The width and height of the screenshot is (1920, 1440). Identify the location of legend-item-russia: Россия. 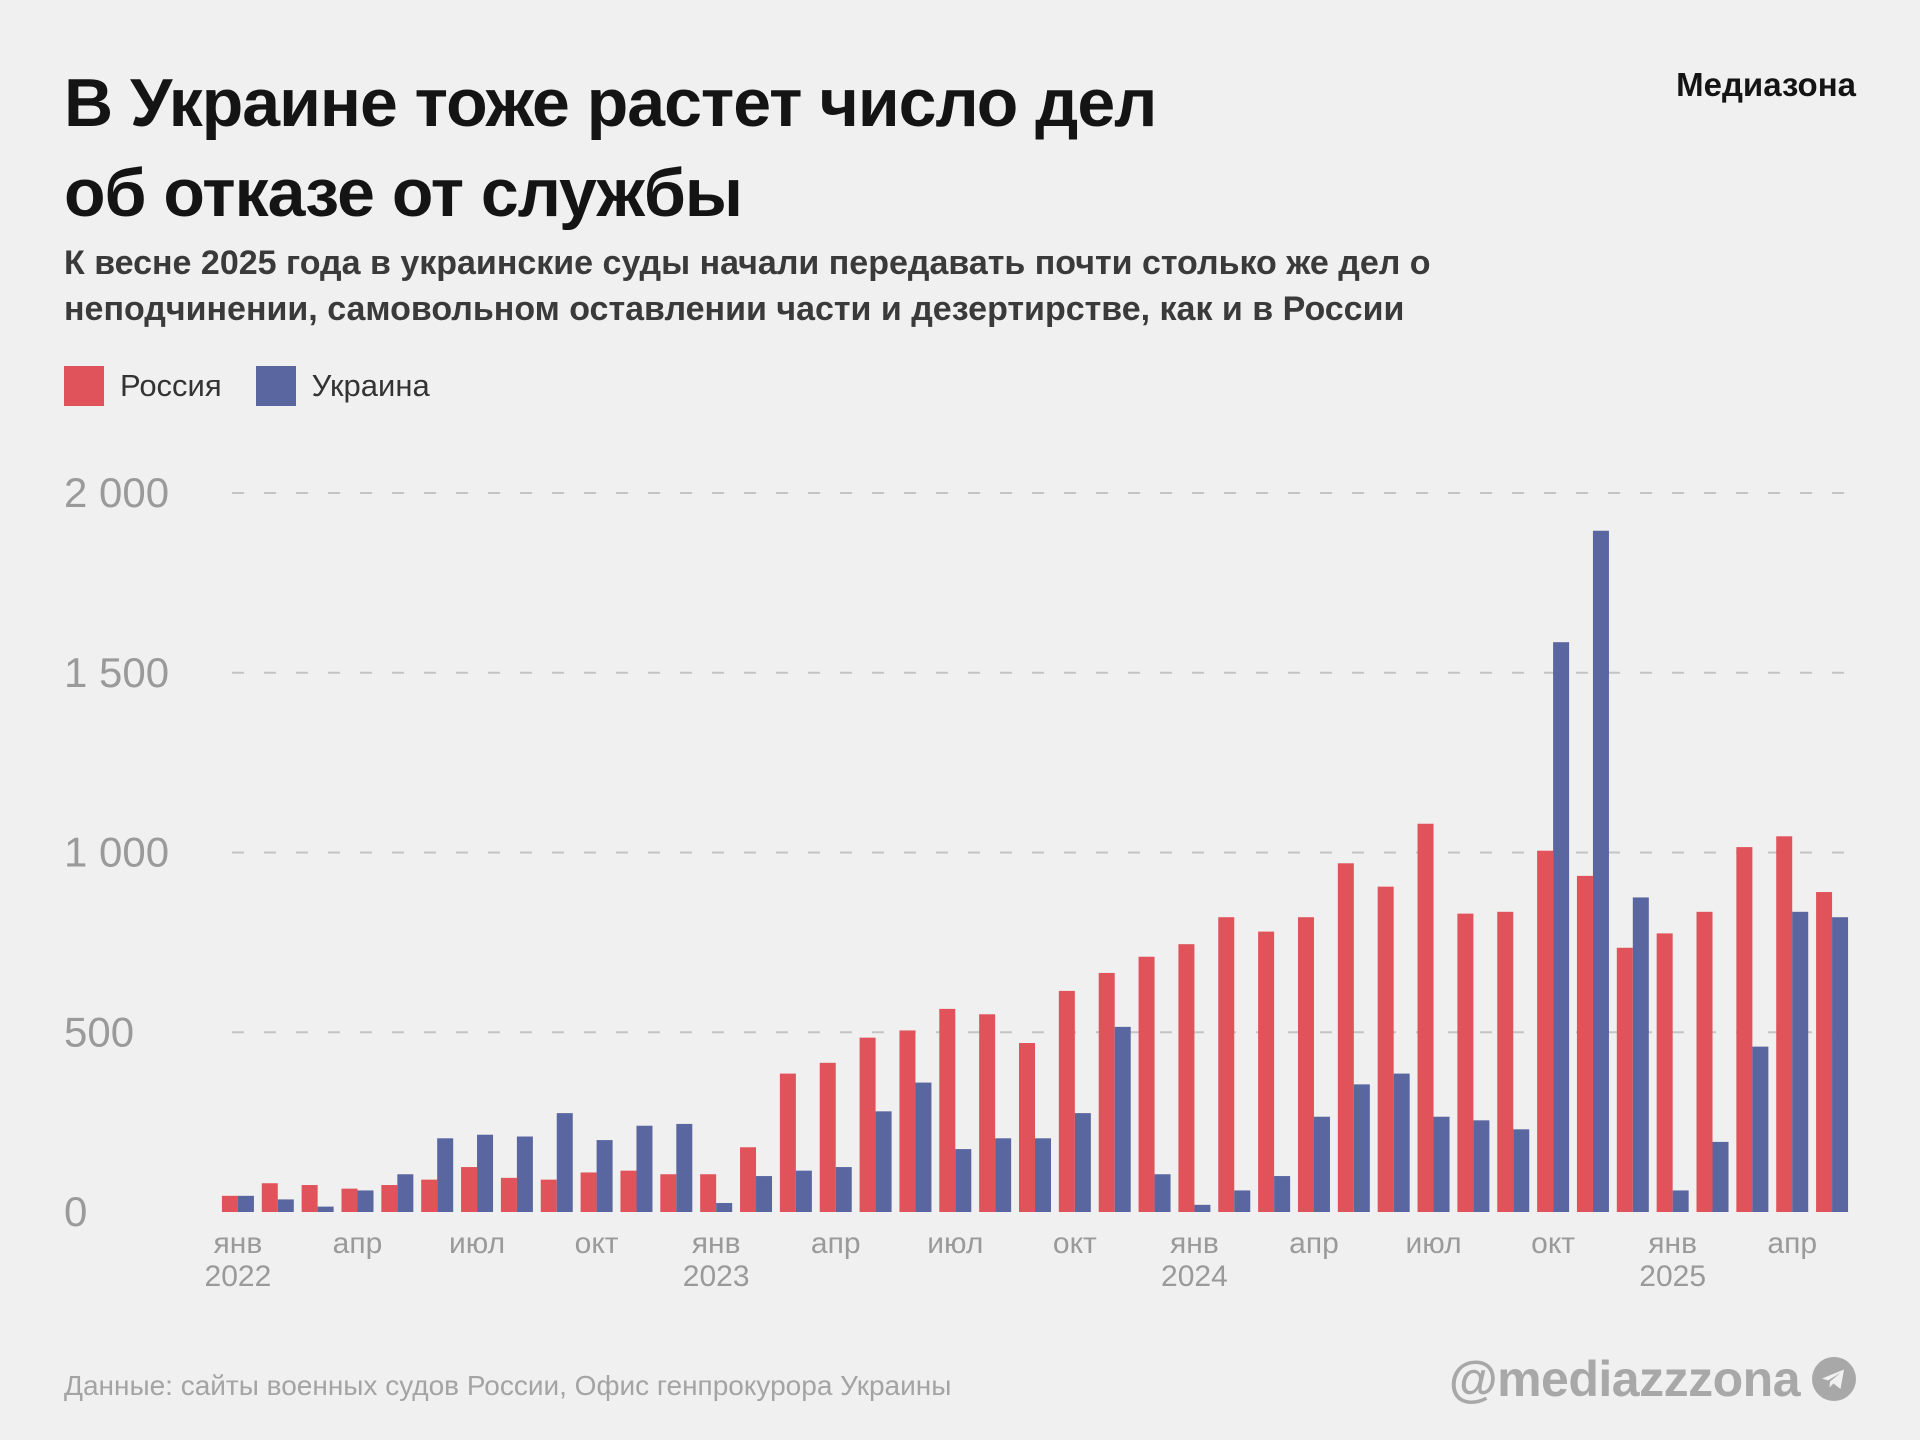
(143, 386).